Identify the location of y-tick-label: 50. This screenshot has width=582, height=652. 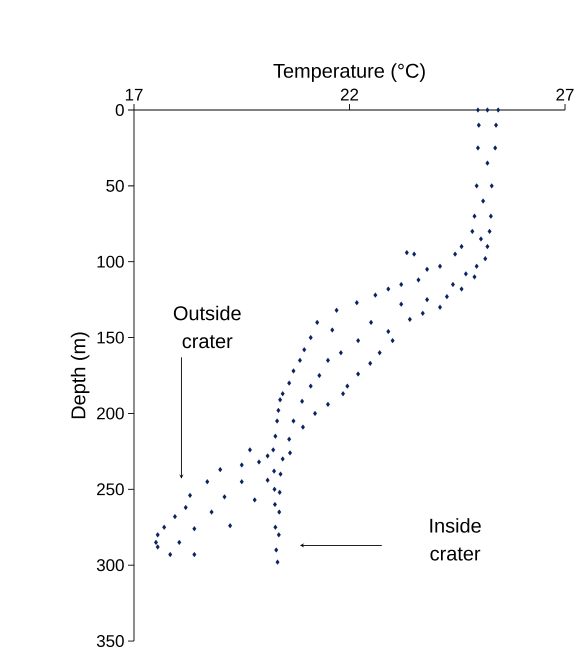
(115, 186).